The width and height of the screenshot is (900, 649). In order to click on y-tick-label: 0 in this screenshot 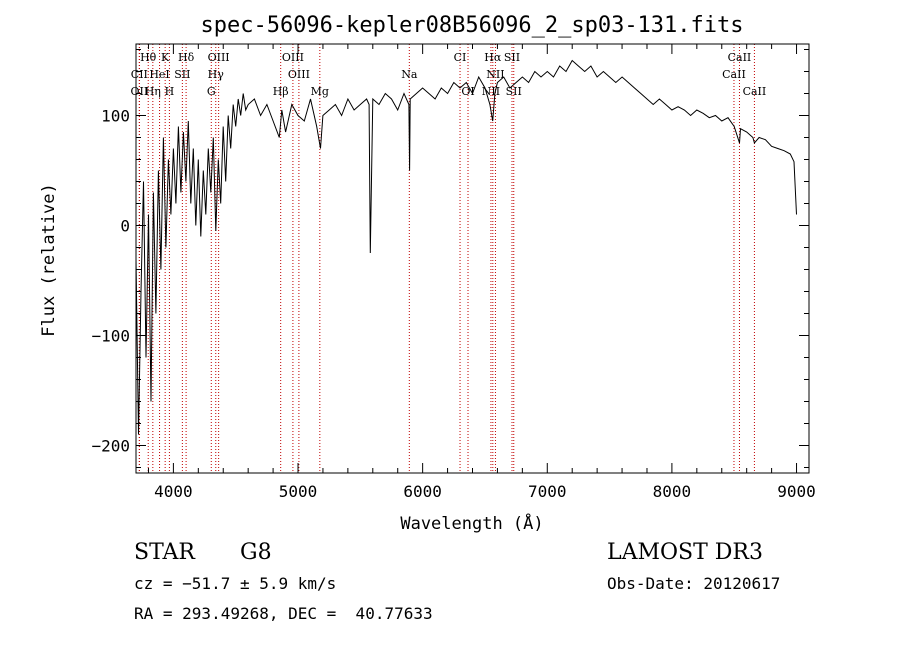, I will do `click(125, 226)`.